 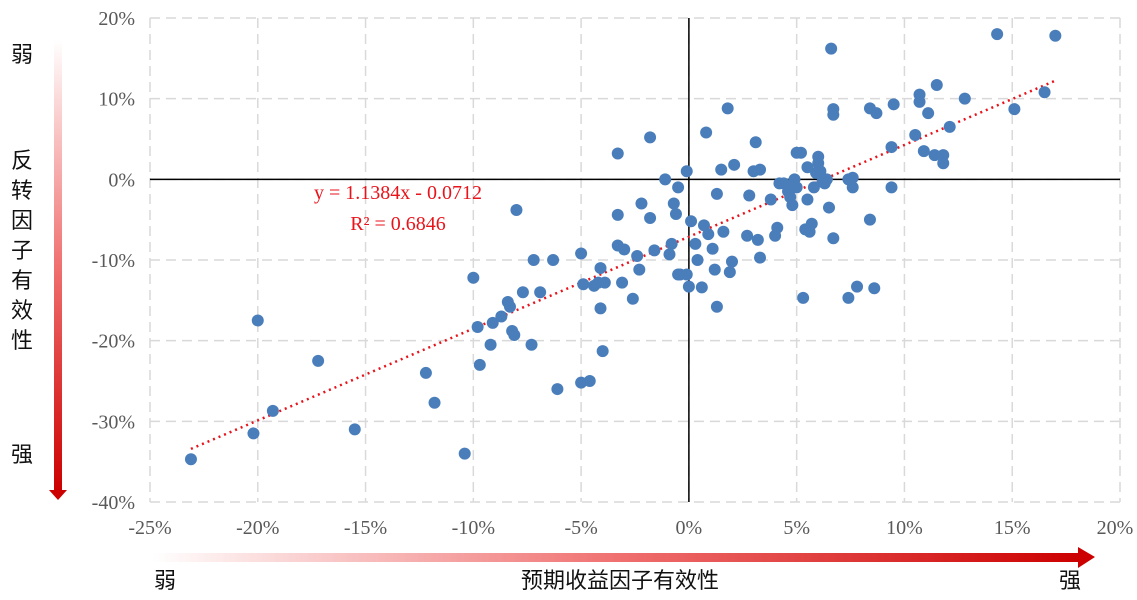 What do you see at coordinates (58, 266) in the screenshot?
I see `y-gradient-bar` at bounding box center [58, 266].